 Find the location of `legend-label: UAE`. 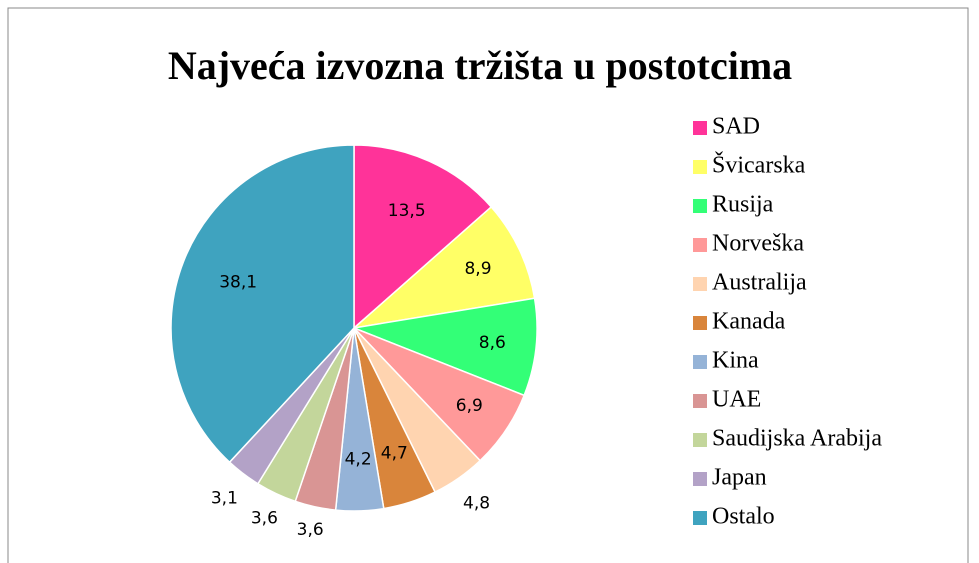

legend-label: UAE is located at coordinates (736, 400).